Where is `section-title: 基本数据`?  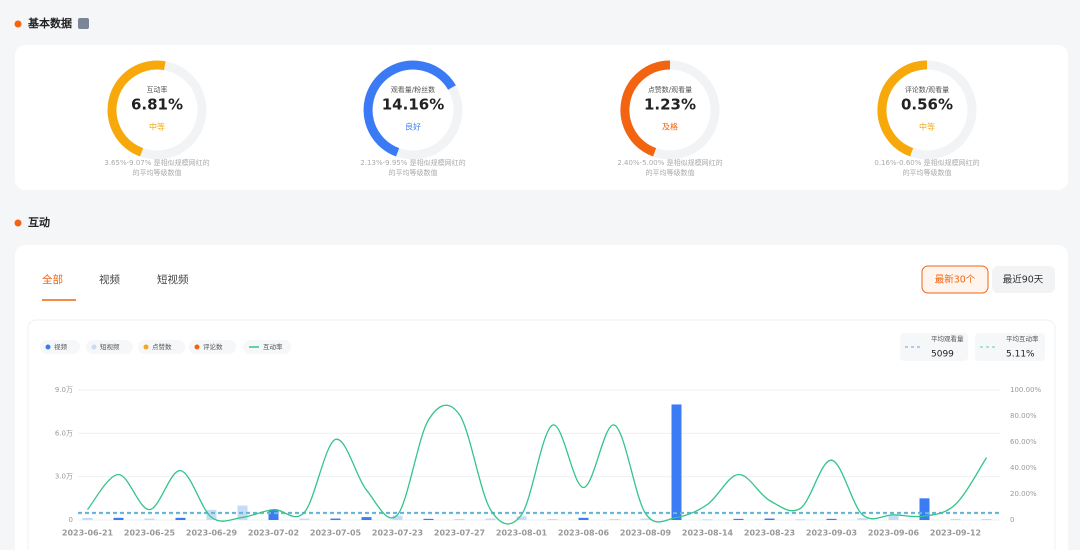 section-title: 基本数据 is located at coordinates (49, 23).